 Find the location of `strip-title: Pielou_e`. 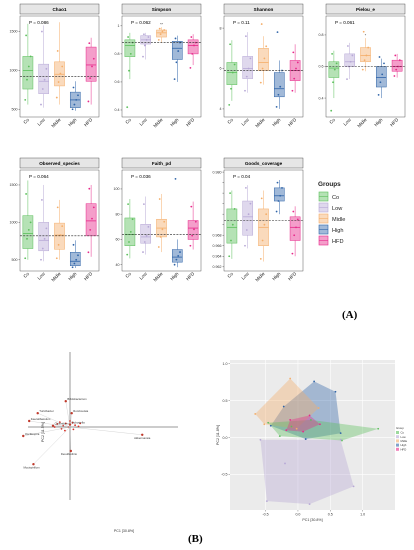

strip-title: Pielou_e is located at coordinates (365, 9).